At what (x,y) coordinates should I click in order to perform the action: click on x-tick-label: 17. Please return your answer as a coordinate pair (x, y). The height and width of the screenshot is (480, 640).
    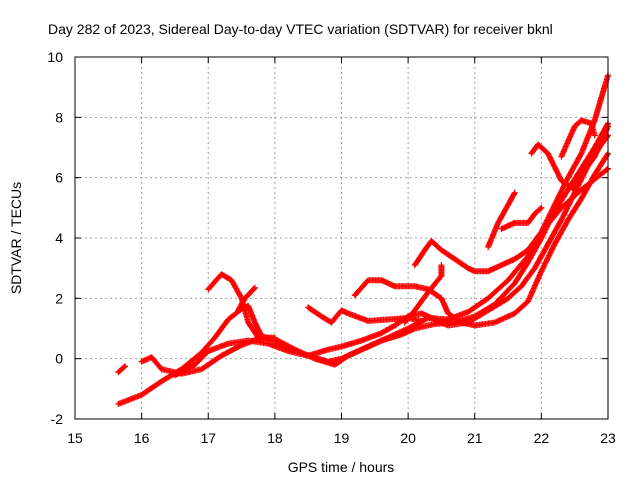
    Looking at the image, I should click on (208, 438).